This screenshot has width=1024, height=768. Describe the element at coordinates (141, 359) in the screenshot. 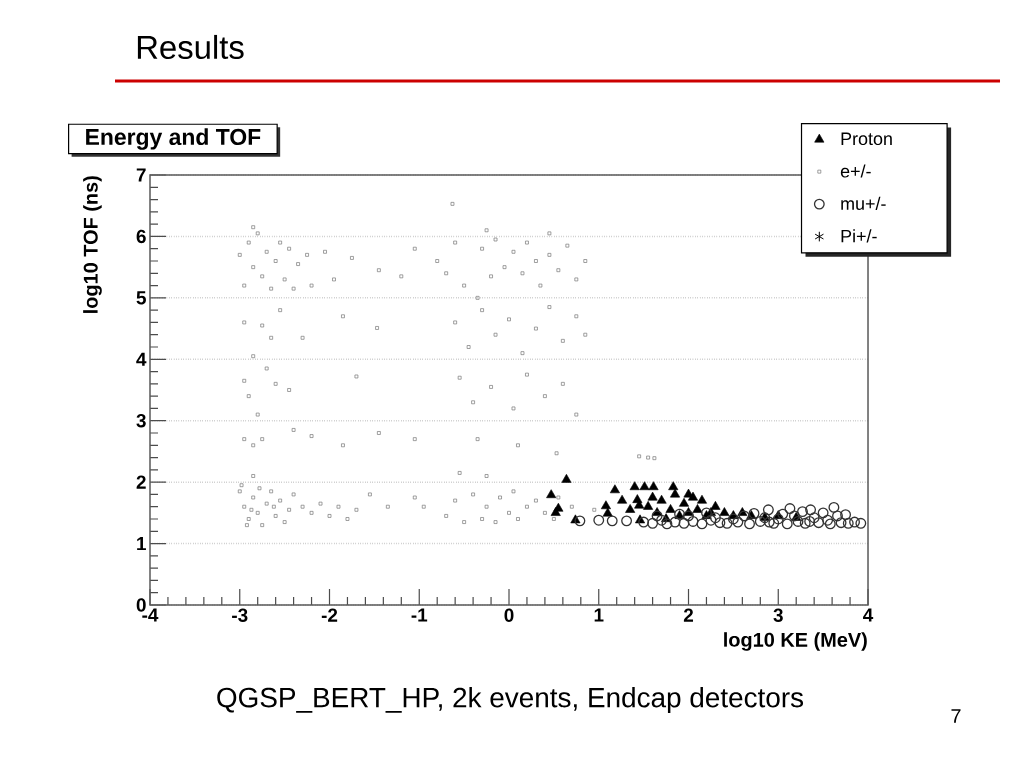

I see `y-tick-label: 4` at that location.